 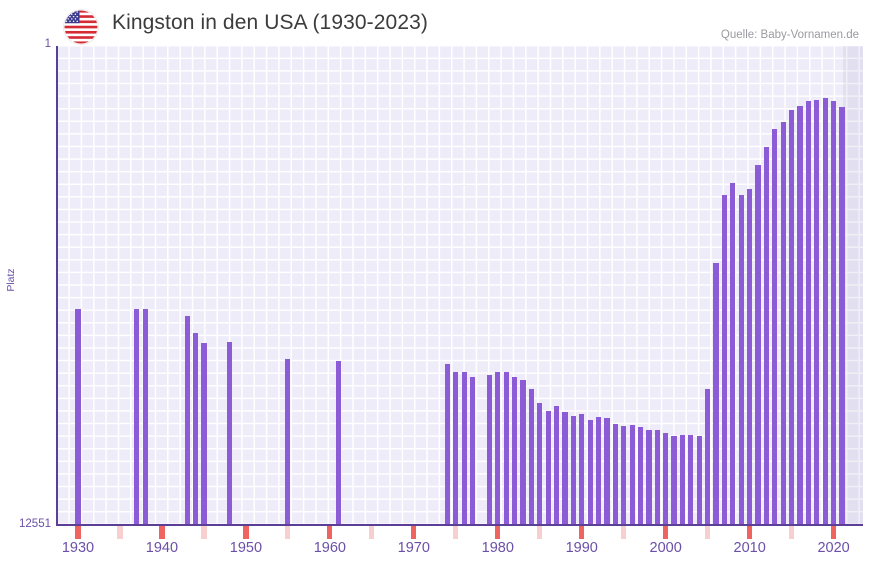 I want to click on x-axis-tick-marks, so click(x=460, y=532).